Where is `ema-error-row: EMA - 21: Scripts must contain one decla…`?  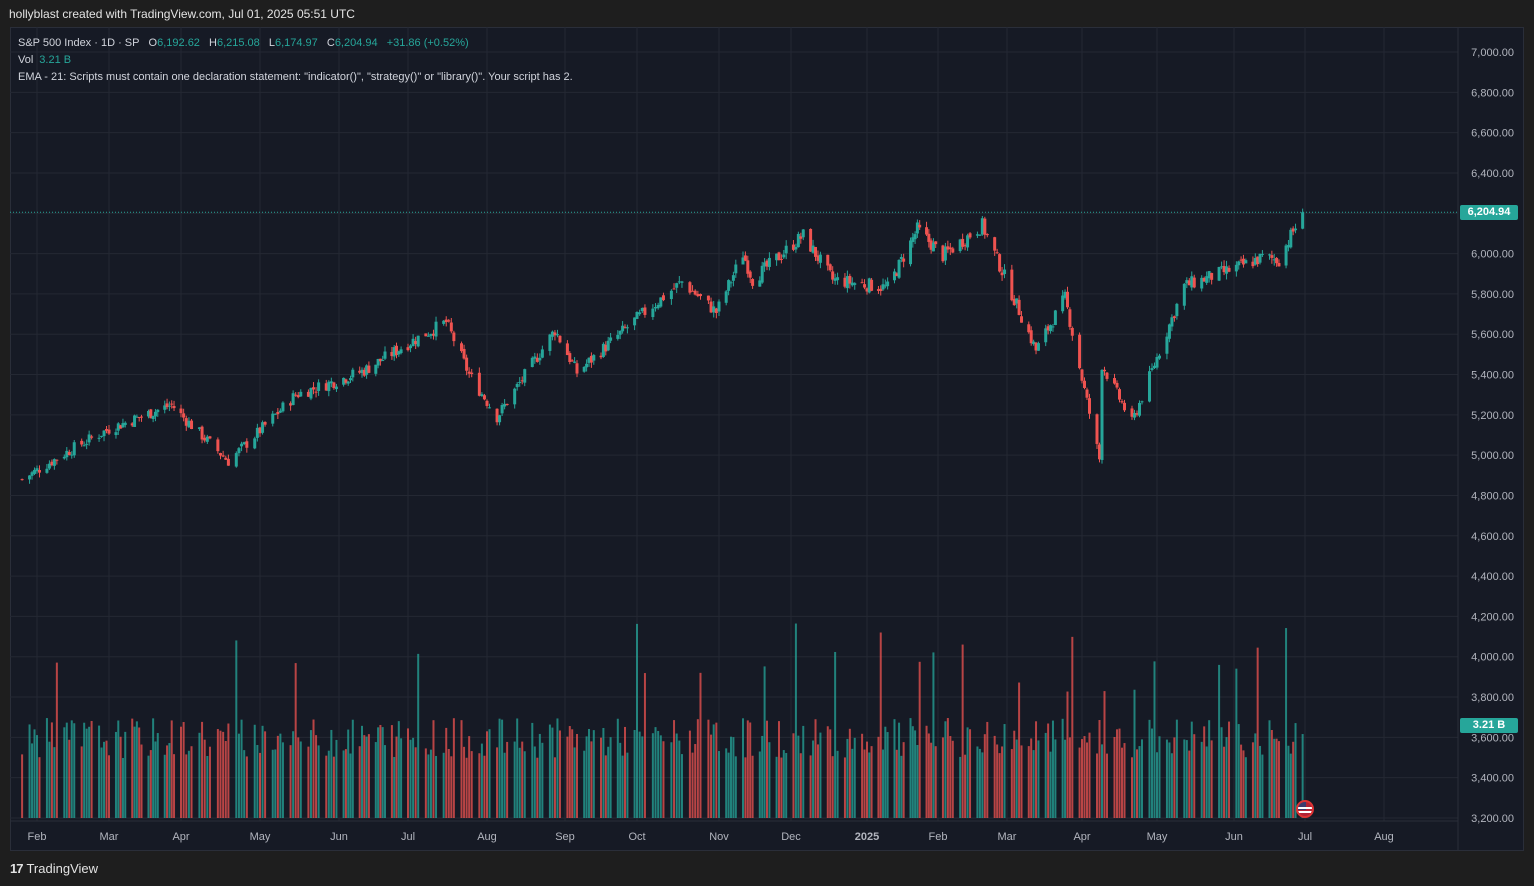
ema-error-row: EMA - 21: Scripts must contain one decla… is located at coordinates (295, 77).